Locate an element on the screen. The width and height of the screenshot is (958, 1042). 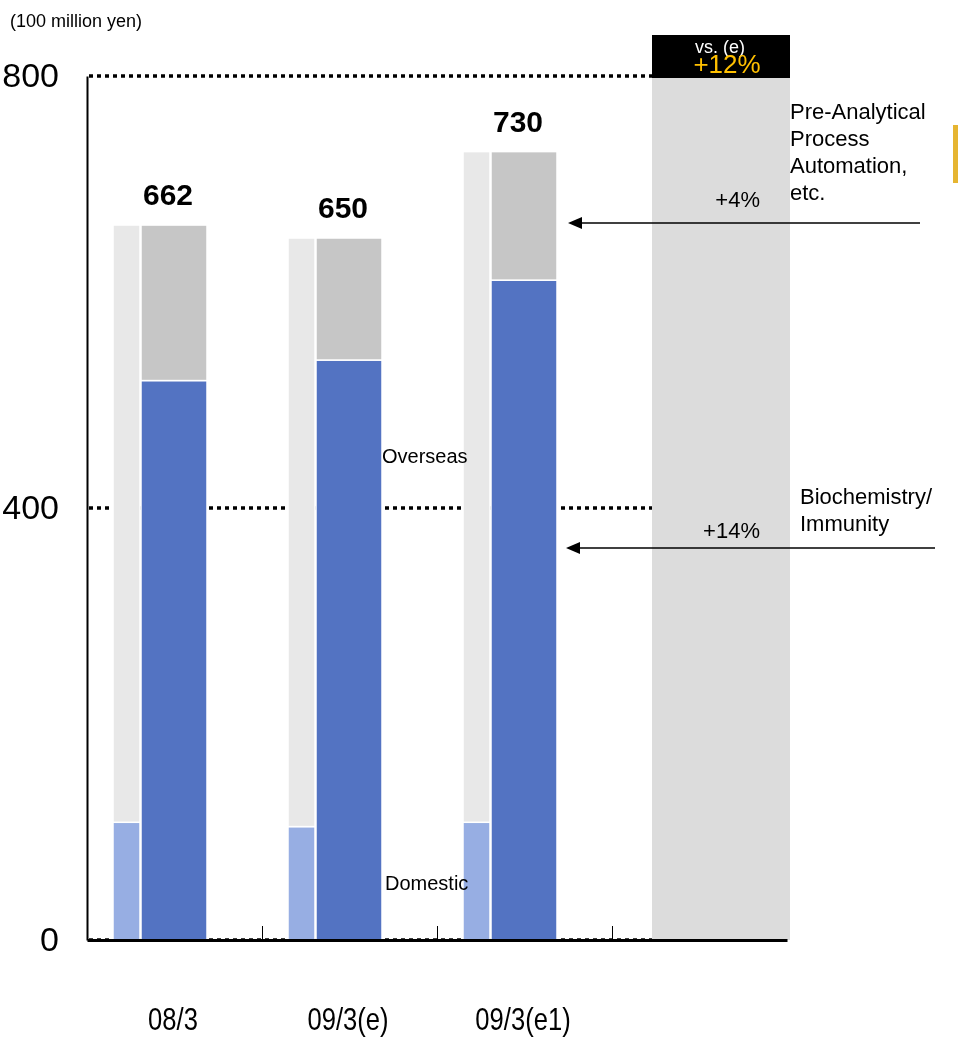
x-tick-label: 09/3(e1) is located at coordinates (523, 1019).